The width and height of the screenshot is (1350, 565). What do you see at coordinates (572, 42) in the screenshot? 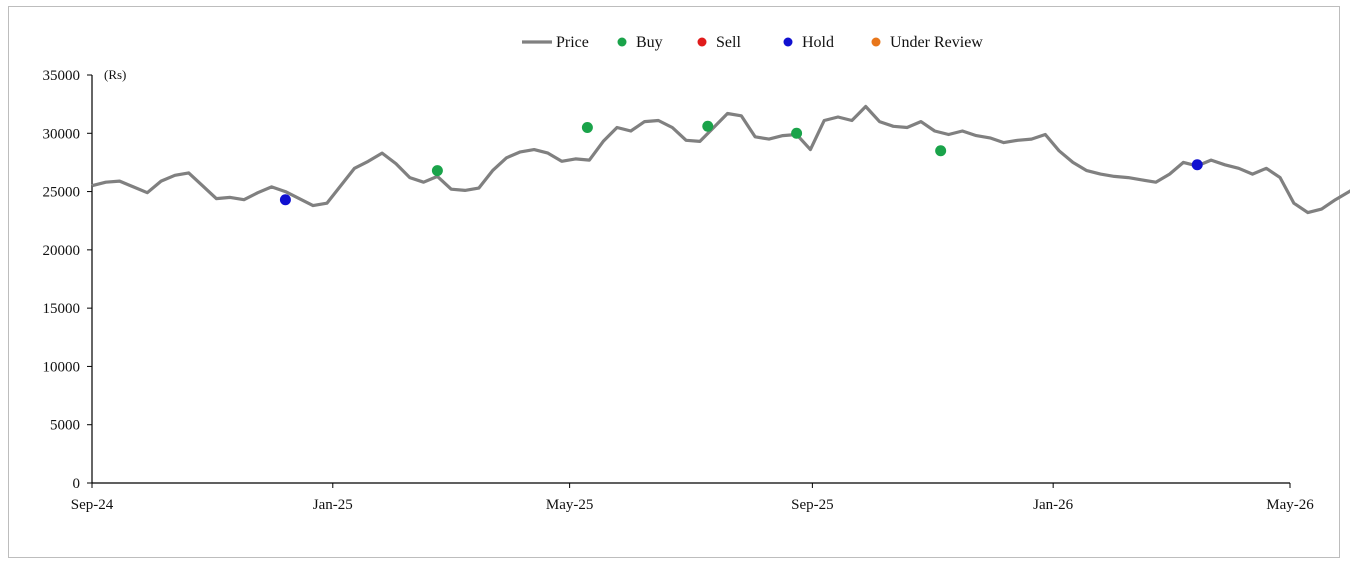
I see `legend-label: Price` at bounding box center [572, 42].